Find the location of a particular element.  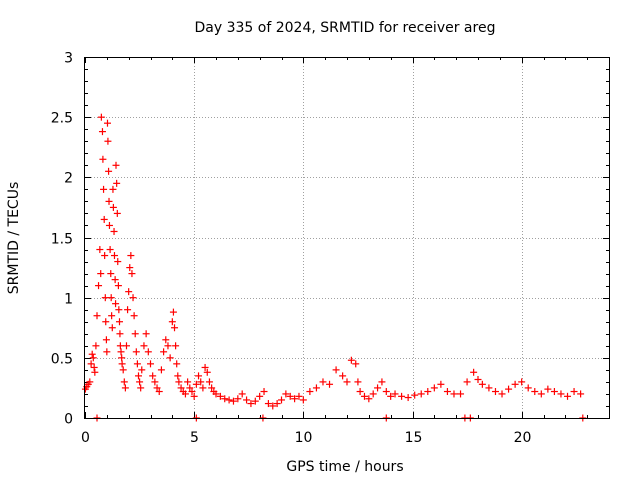

x-tick-label: 15 is located at coordinates (414, 438).